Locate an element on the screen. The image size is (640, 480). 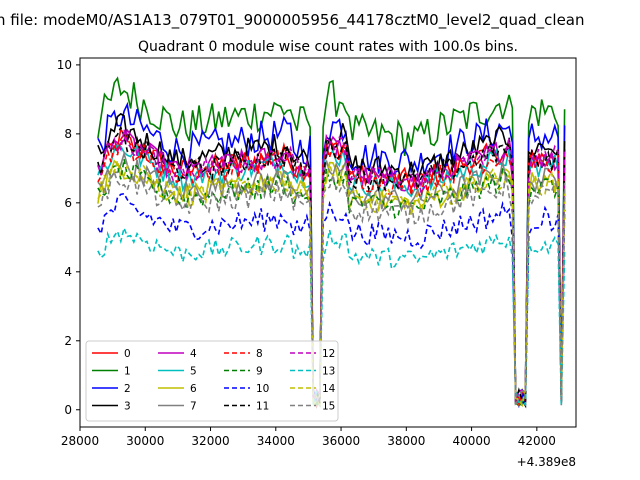
x-tick-label: 30000 is located at coordinates (145, 441).